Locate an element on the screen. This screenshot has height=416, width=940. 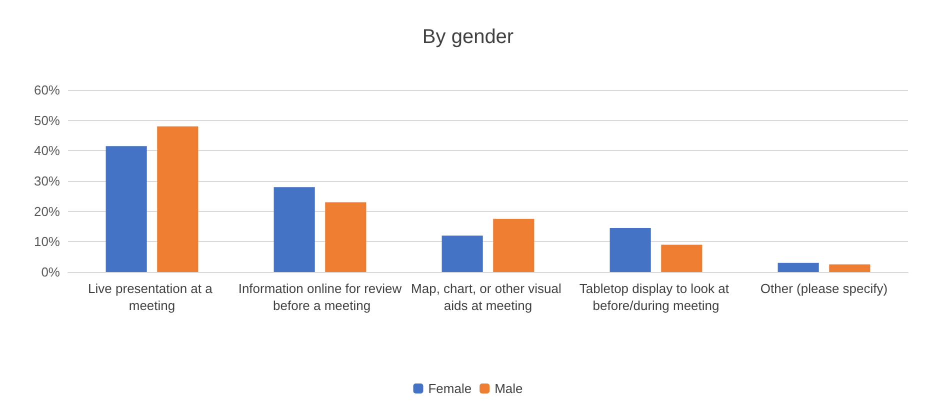
chart-title: By gender is located at coordinates (468, 37).